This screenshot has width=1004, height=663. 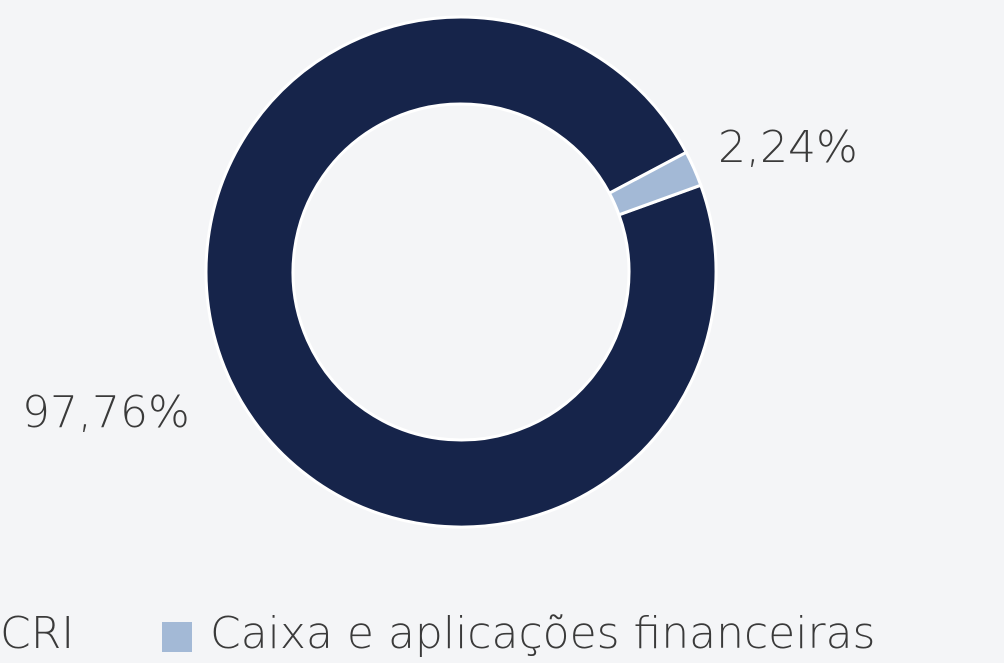 I want to click on legend-label: CRI, so click(x=37, y=633).